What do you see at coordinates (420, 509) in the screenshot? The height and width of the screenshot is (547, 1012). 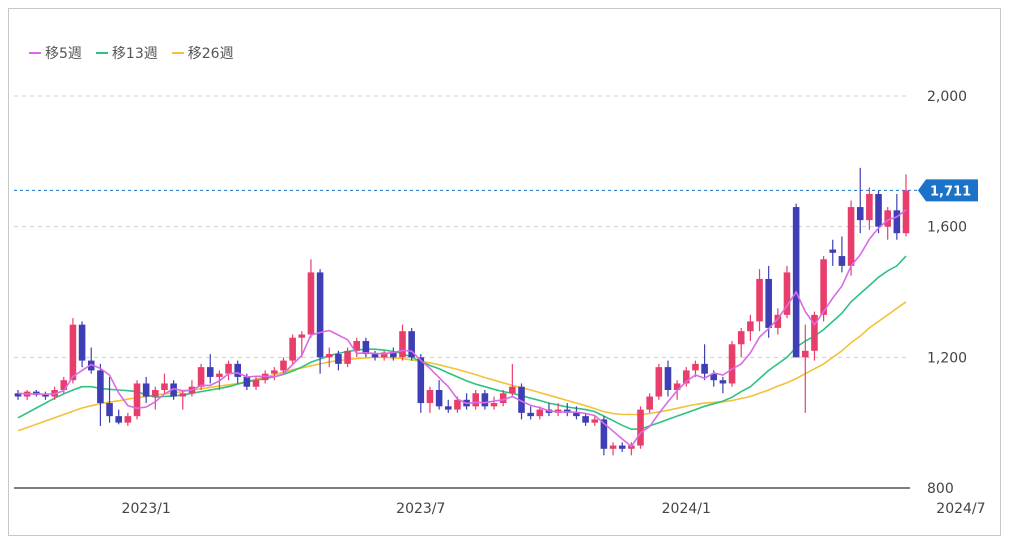 I see `x-tick-label: 2023/7` at bounding box center [420, 509].